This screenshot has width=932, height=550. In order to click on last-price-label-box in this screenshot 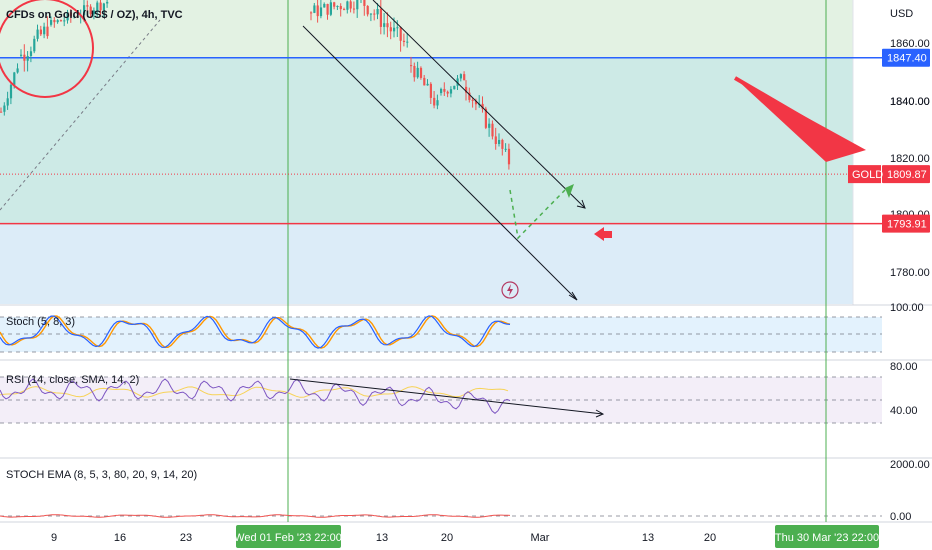, I will do `click(906, 174)`.